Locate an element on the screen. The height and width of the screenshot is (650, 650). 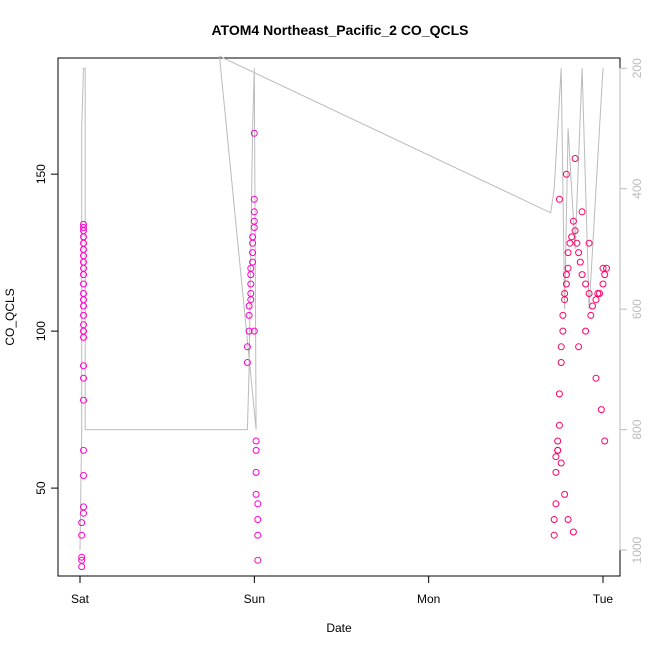
y-tick-label: 50 is located at coordinates (41, 488).